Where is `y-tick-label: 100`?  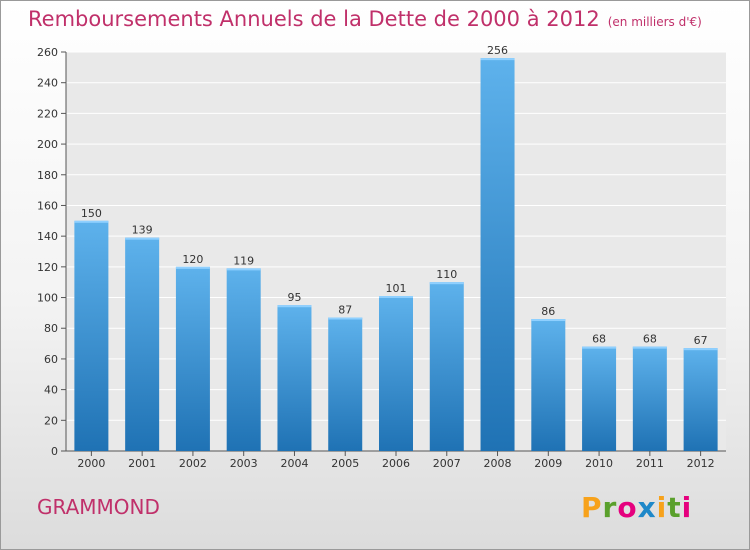 y-tick-label: 100 is located at coordinates (47, 298).